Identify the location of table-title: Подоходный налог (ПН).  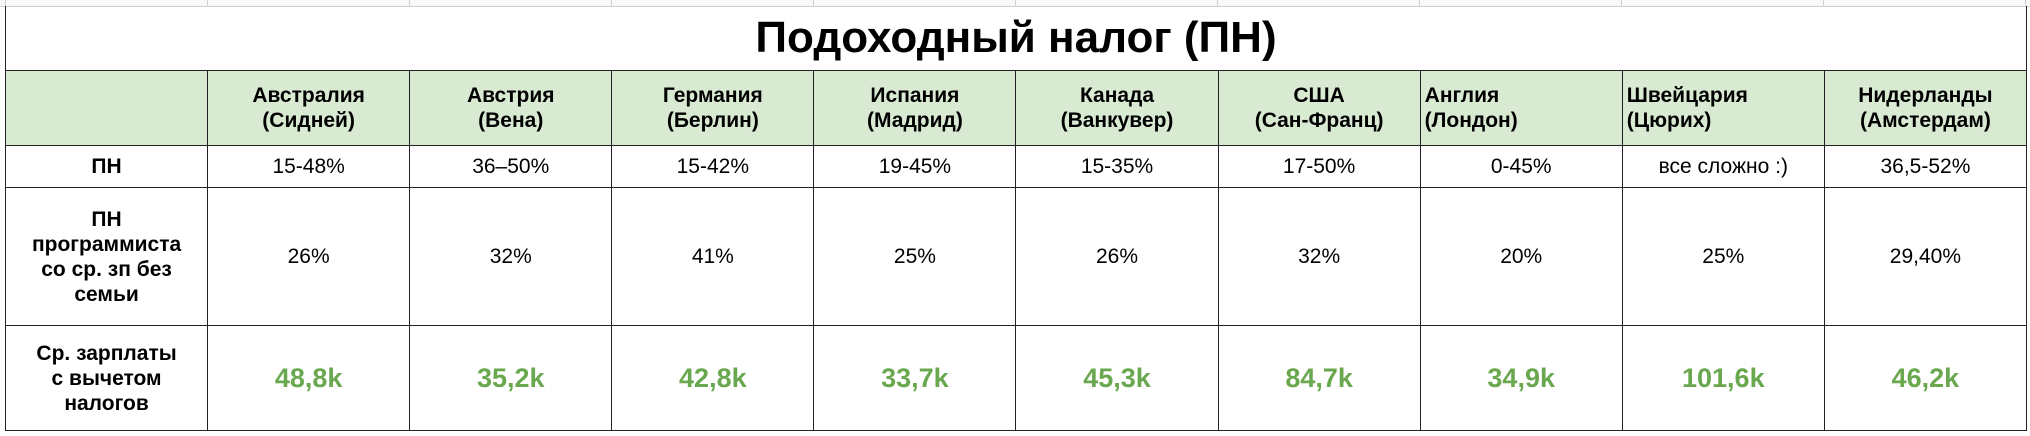
(1016, 38).